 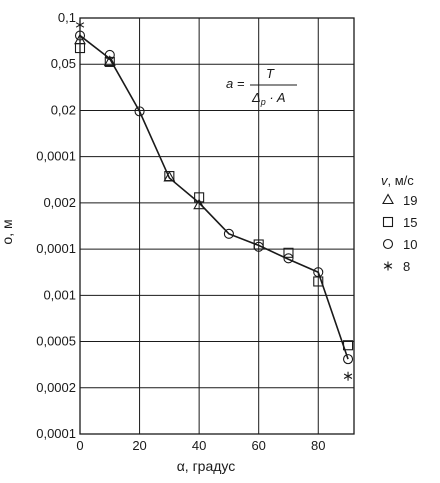 What do you see at coordinates (388, 222) in the screenshot?
I see `legend-marker-square` at bounding box center [388, 222].